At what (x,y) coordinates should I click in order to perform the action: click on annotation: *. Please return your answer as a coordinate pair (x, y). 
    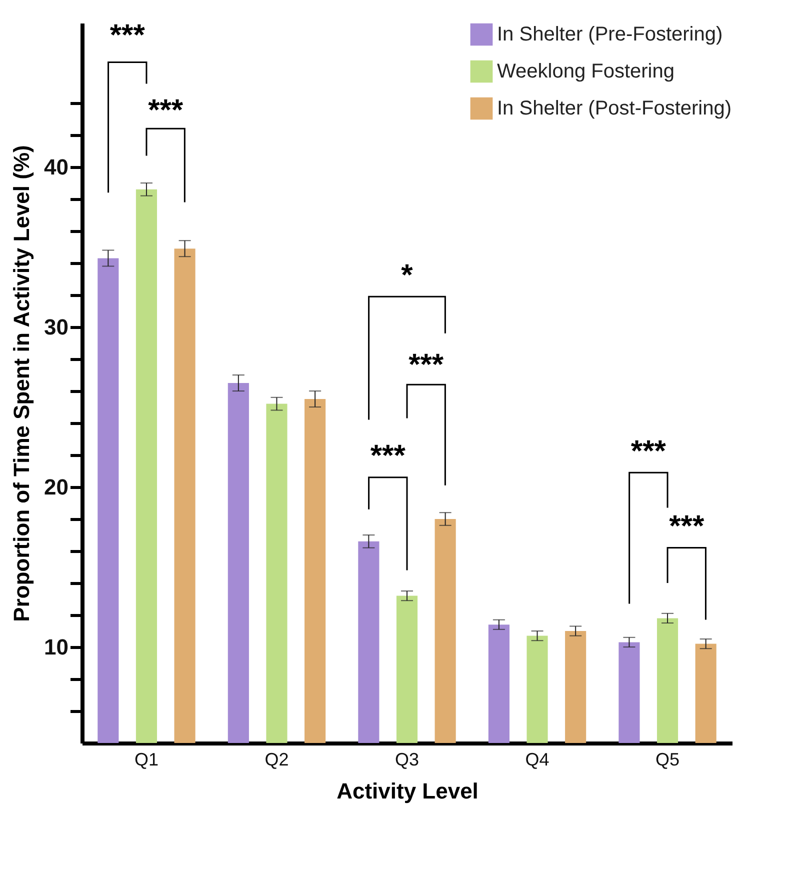
    Looking at the image, I should click on (407, 275).